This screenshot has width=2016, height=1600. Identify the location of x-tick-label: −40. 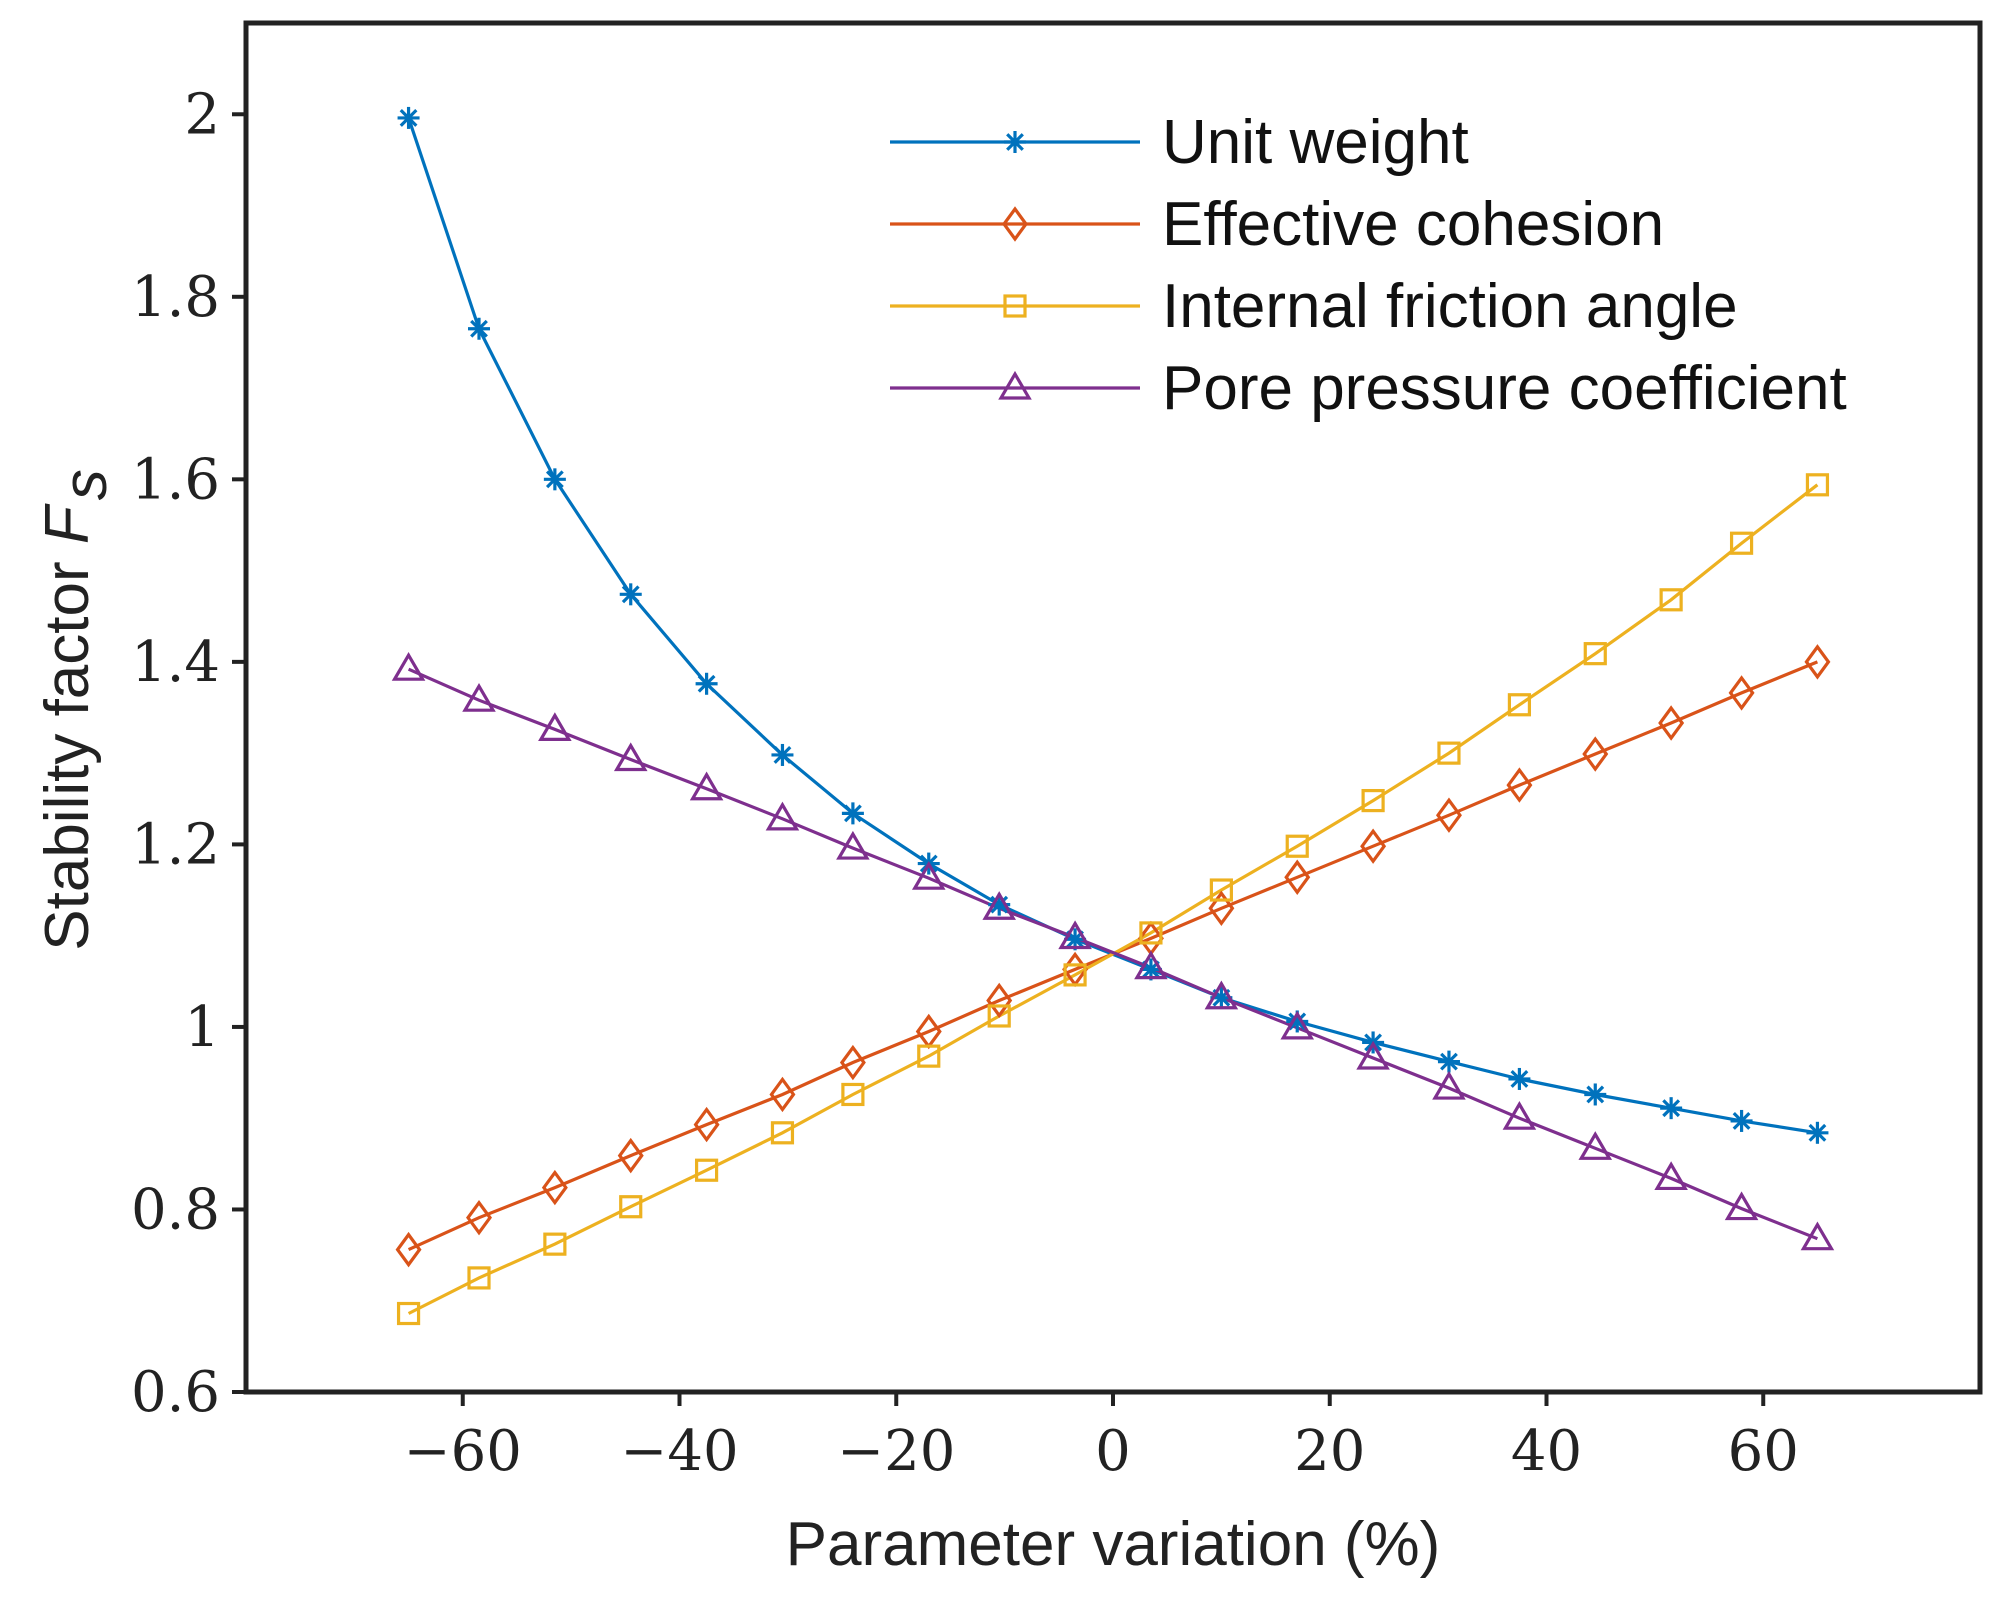
(679, 1451).